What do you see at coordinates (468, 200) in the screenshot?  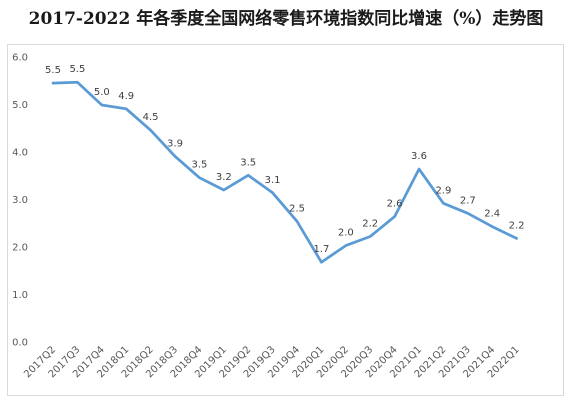 I see `data-label: 2.7` at bounding box center [468, 200].